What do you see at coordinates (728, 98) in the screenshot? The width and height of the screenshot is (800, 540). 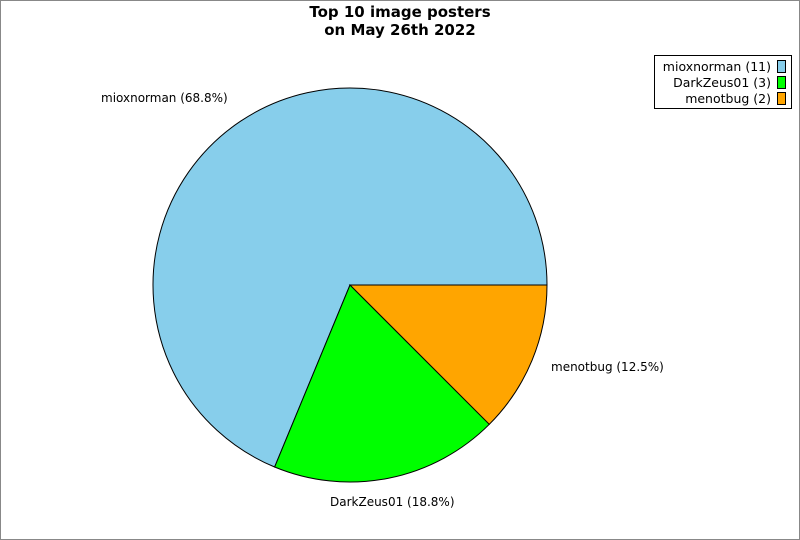 I see `legend-label: menotbug (2)` at bounding box center [728, 98].